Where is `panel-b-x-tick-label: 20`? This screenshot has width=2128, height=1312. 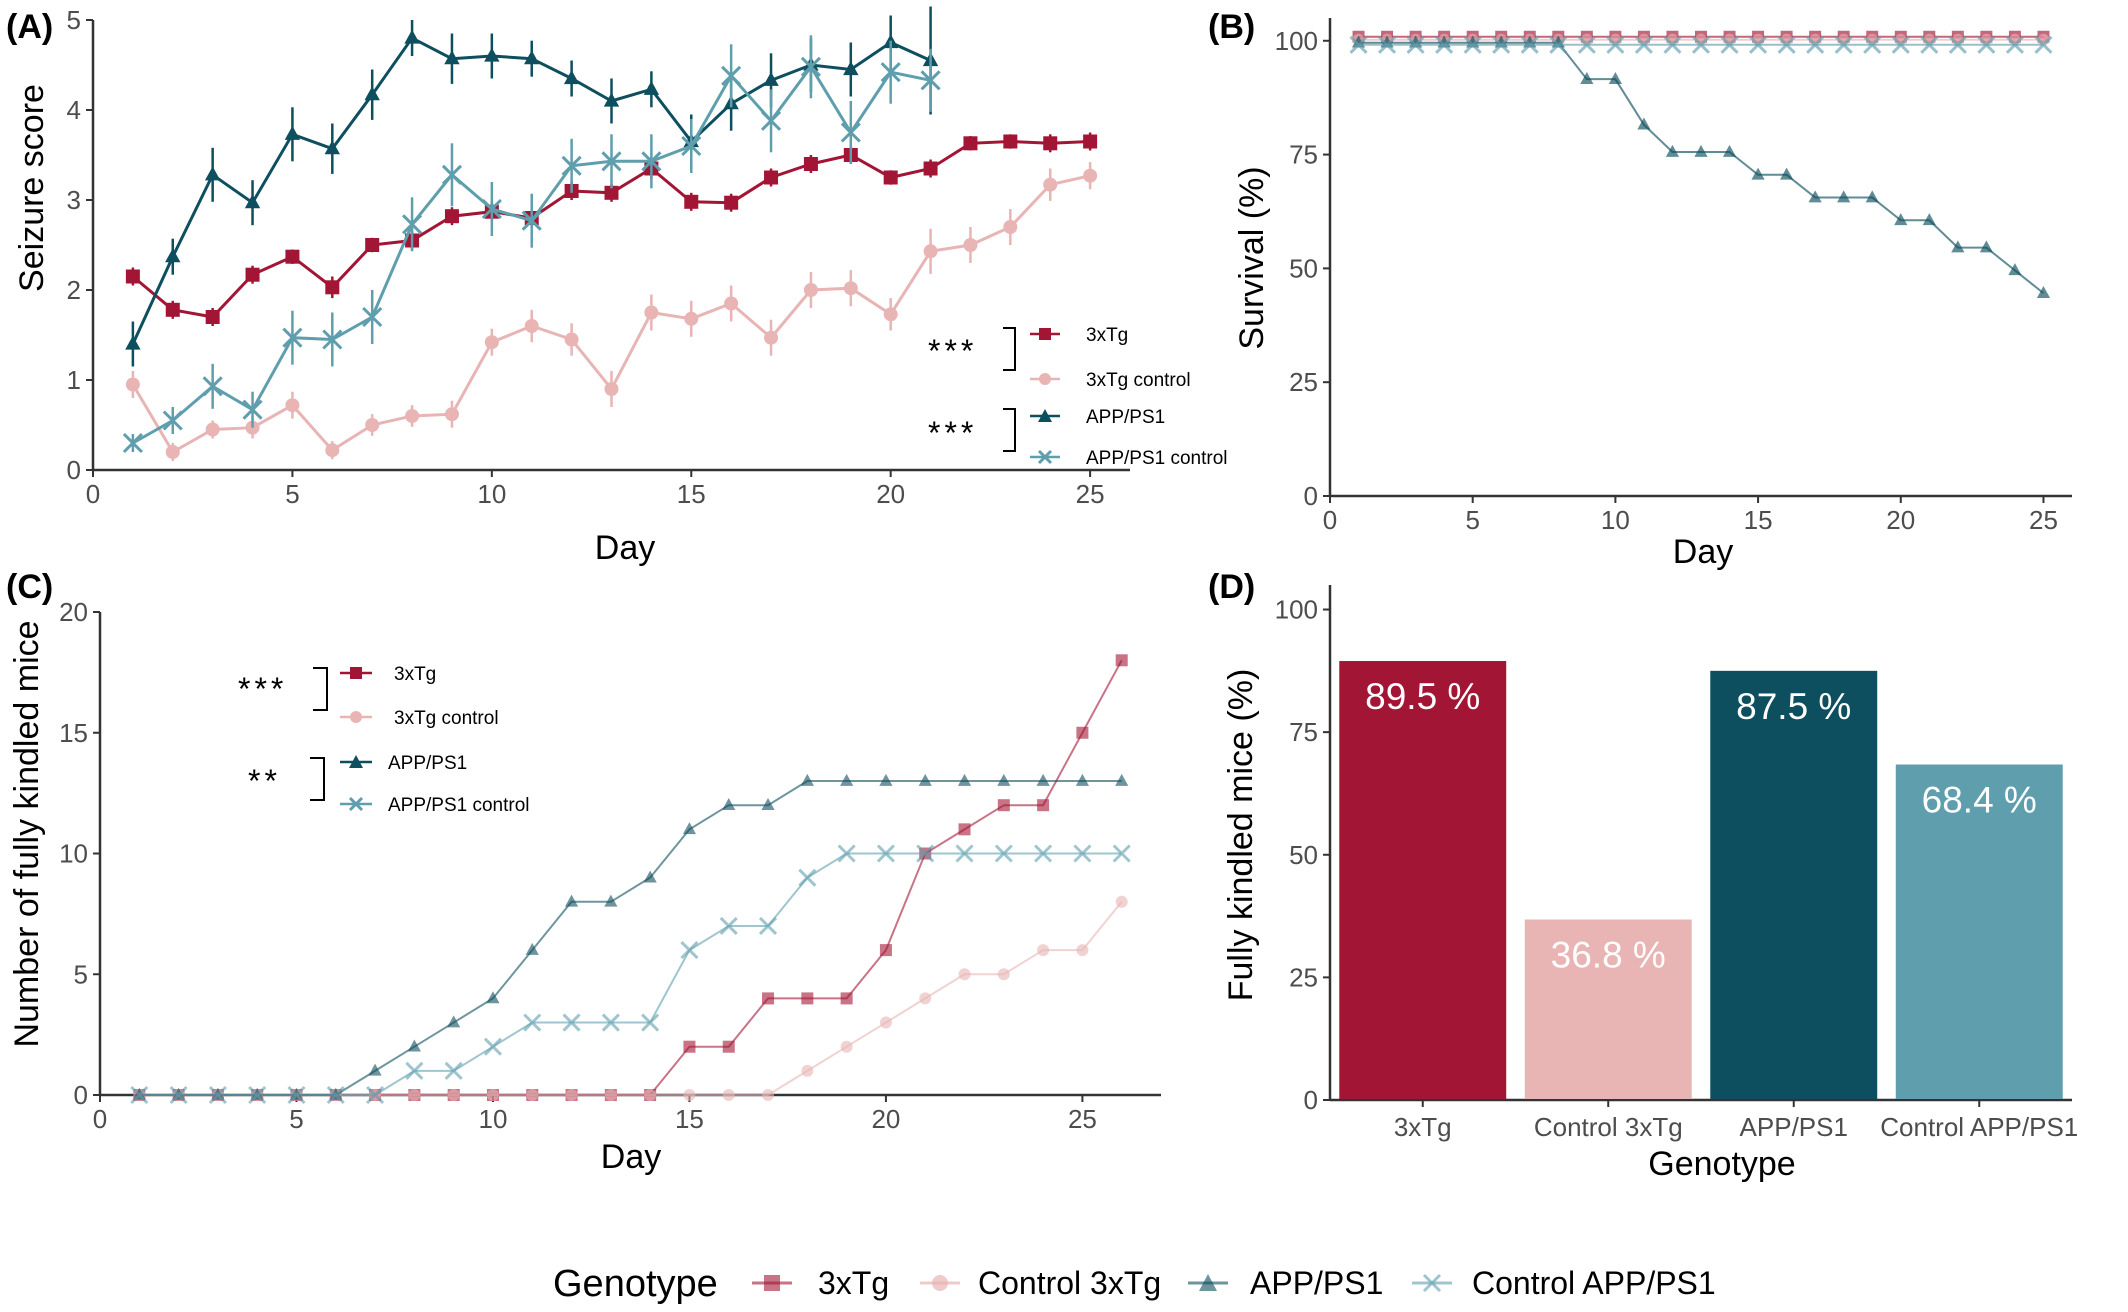
panel-b-x-tick-label: 20 is located at coordinates (1900, 520).